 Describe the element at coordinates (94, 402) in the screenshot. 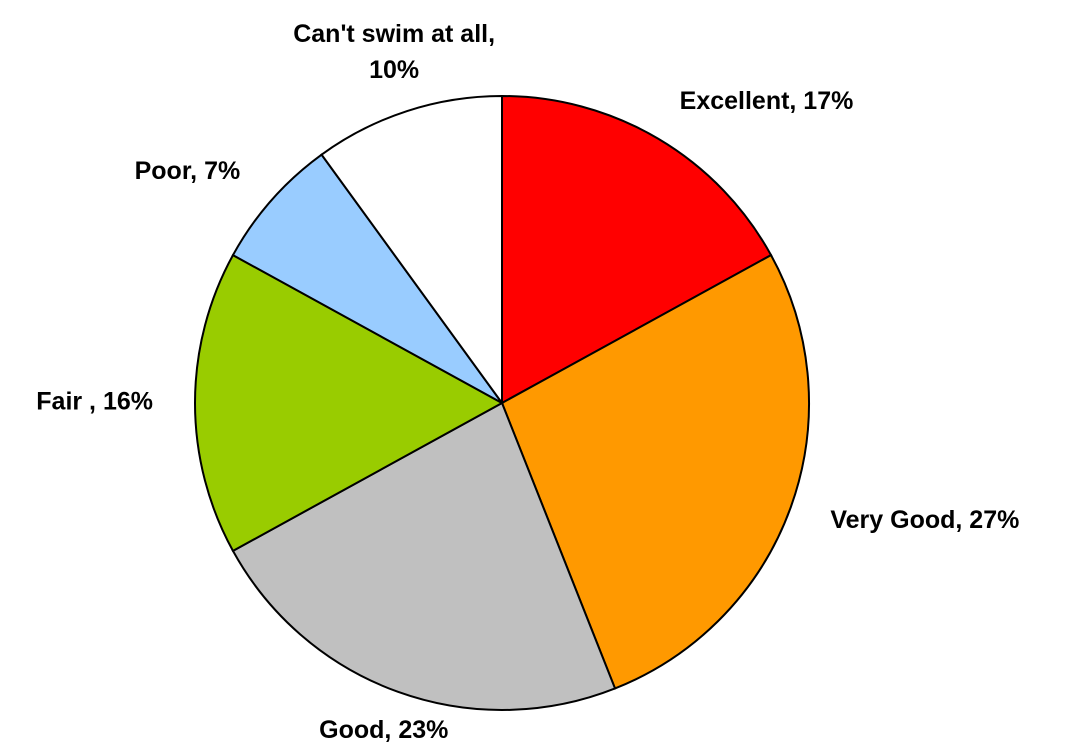

I see `data-label: Fair , 16%` at that location.